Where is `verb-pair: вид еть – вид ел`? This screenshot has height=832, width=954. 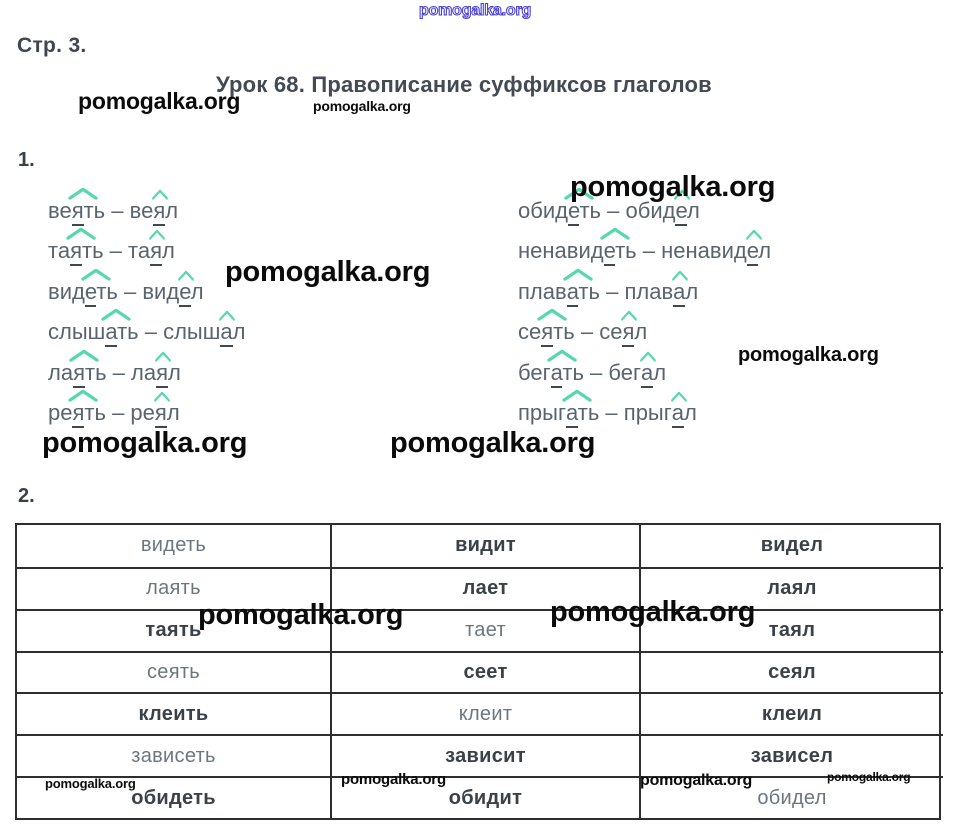
verb-pair: вид еть – вид ел is located at coordinates (147, 290).